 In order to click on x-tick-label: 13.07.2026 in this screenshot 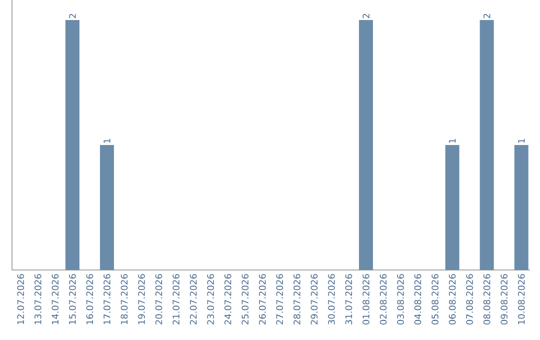, I will do `click(38, 299)`.